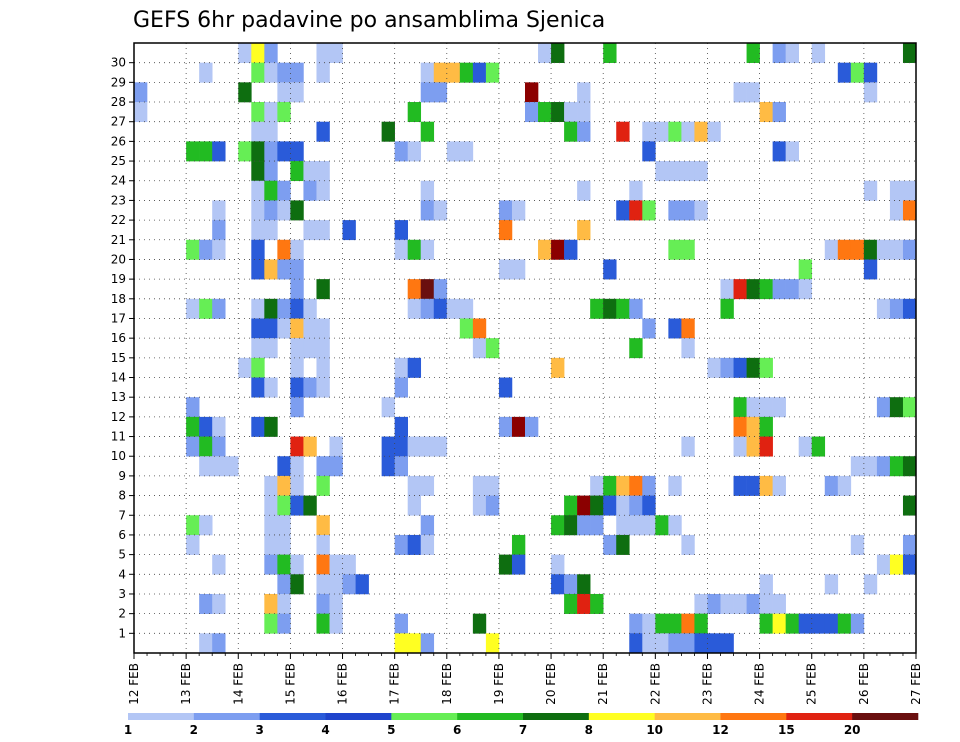 The height and width of the screenshot is (742, 960). Describe the element at coordinates (916, 684) in the screenshot. I see `x-tick-label: 27 FEB` at that location.